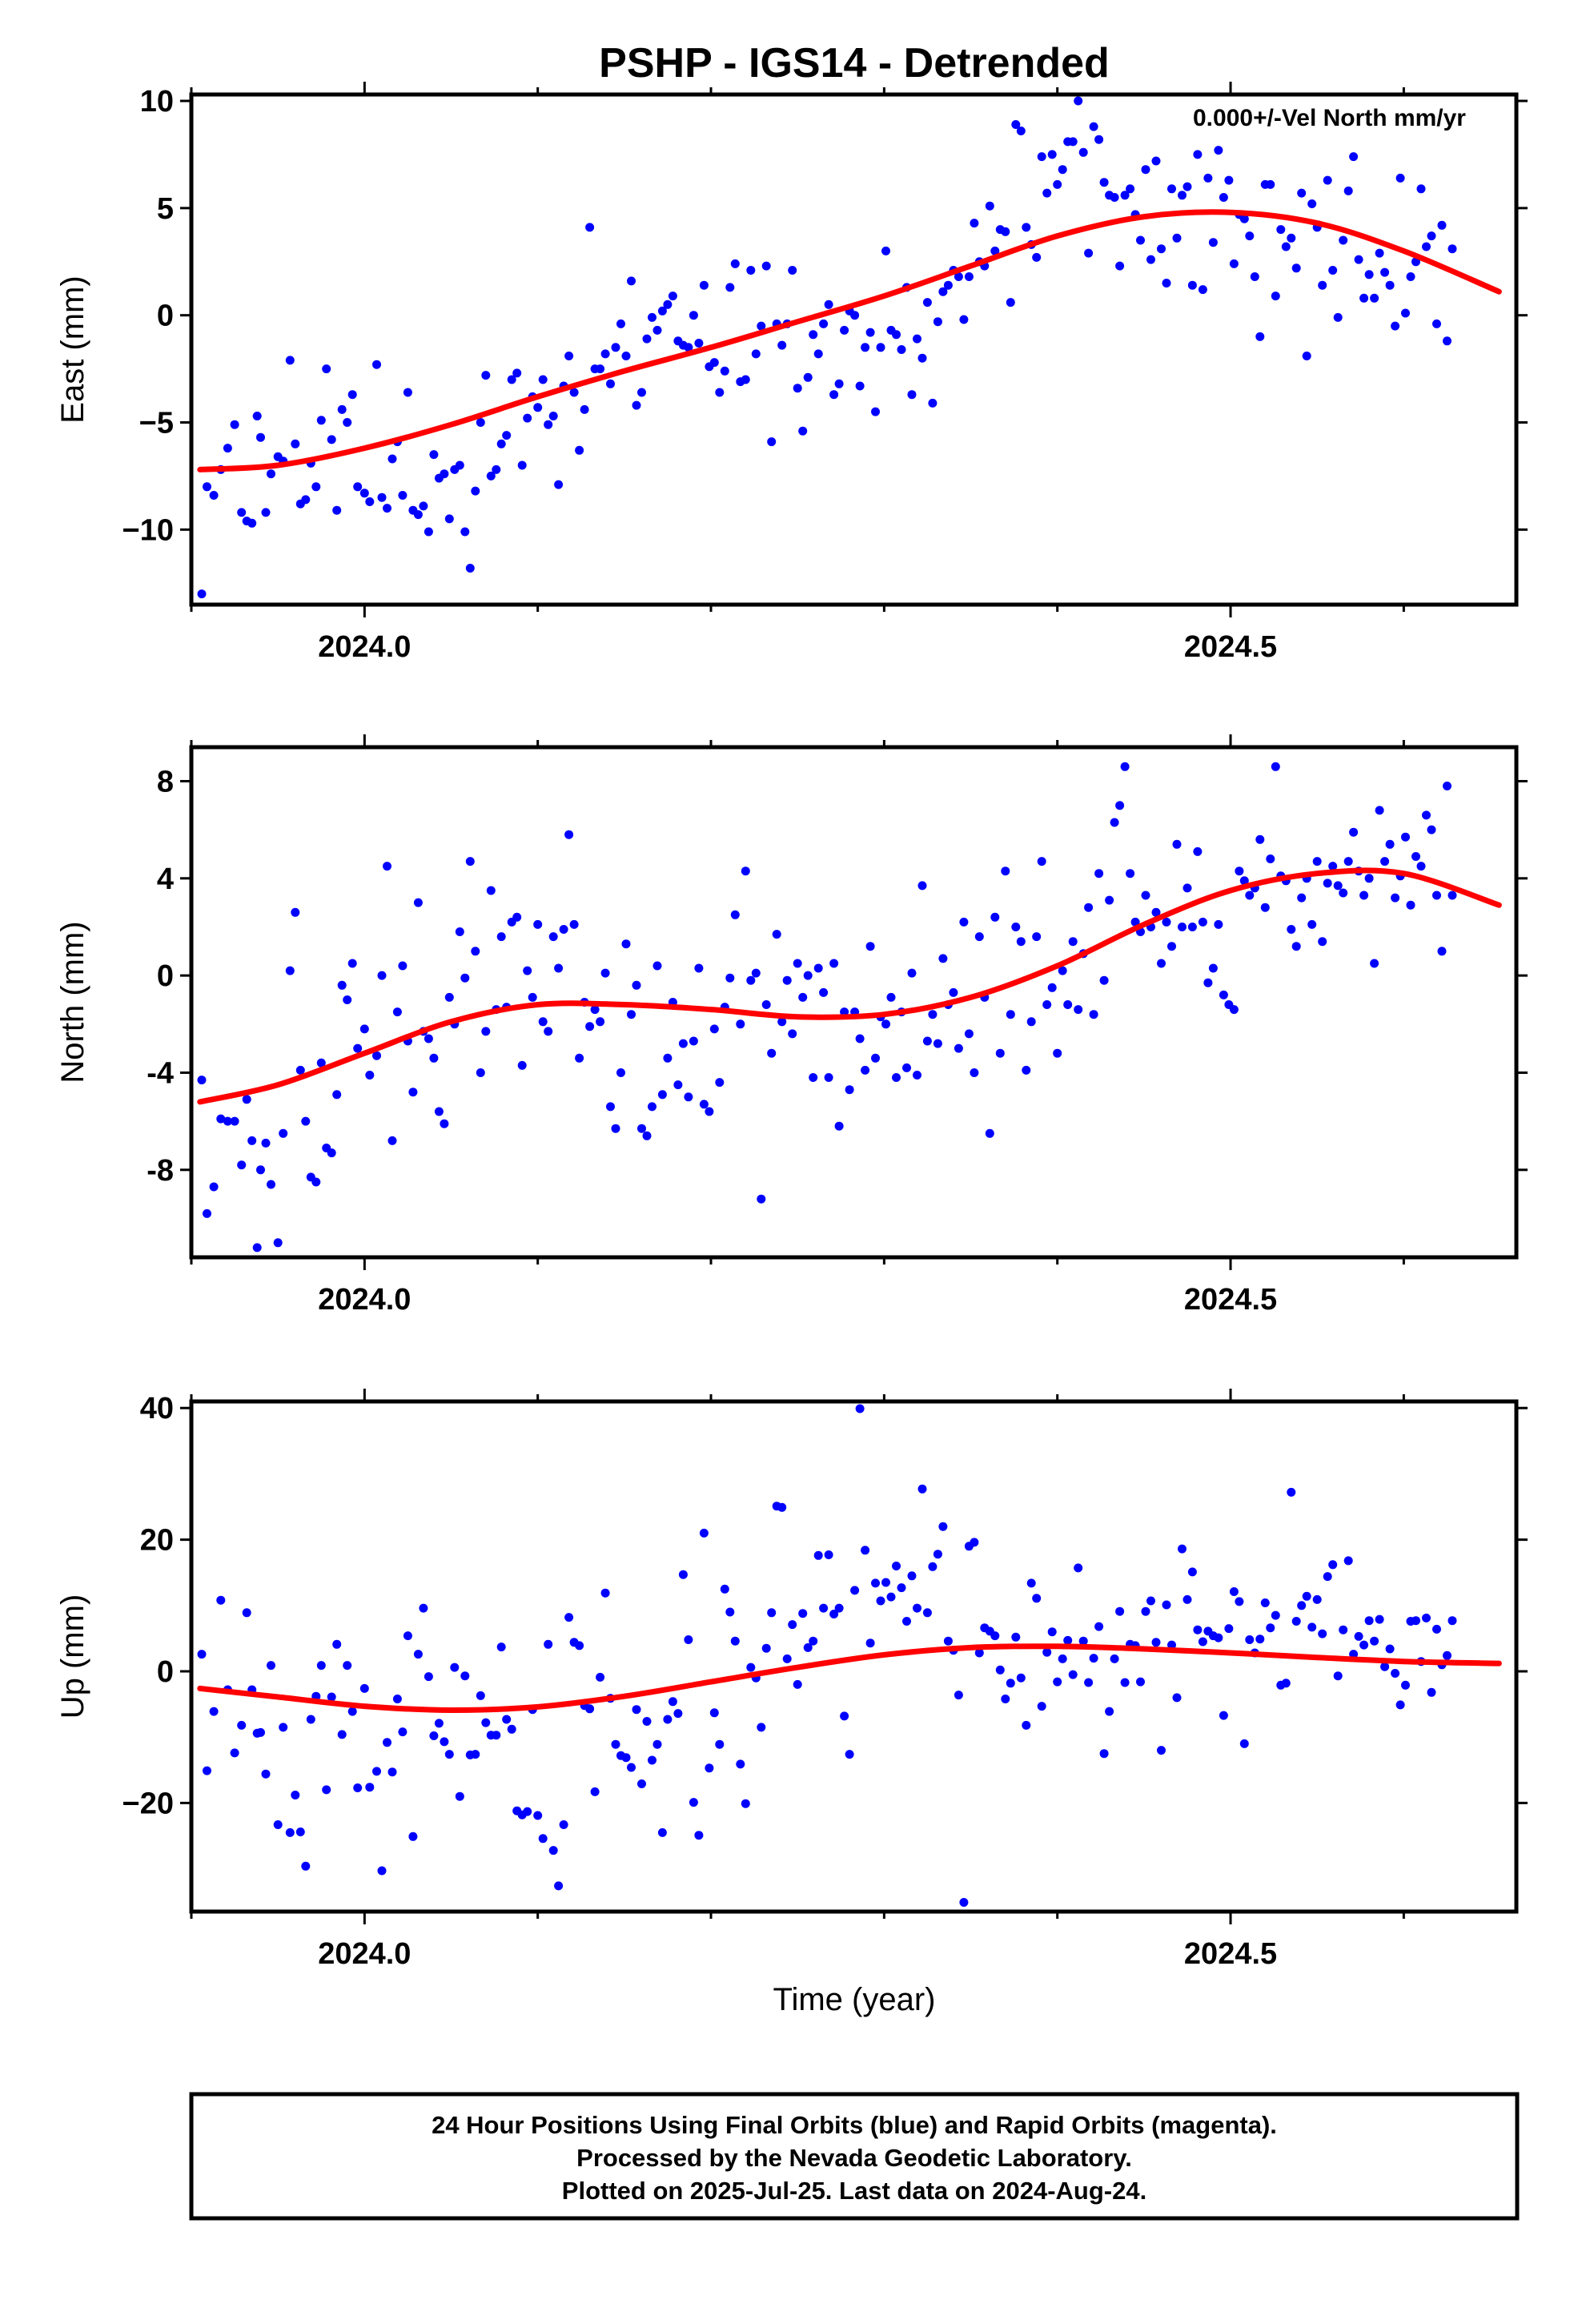 The width and height of the screenshot is (1582, 2324). Describe the element at coordinates (1230, 647) in the screenshot. I see `x-tick-label: 2024.5` at that location.